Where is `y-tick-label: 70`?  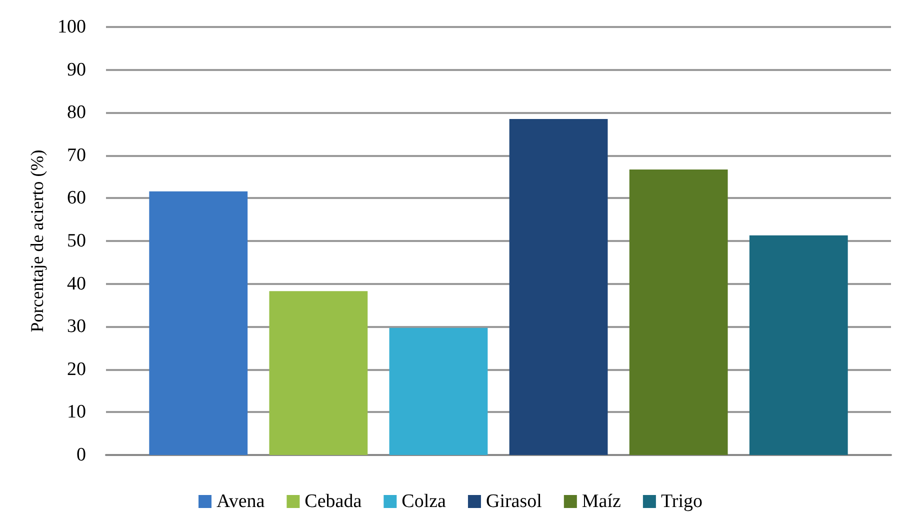
y-tick-label: 70 is located at coordinates (76, 155).